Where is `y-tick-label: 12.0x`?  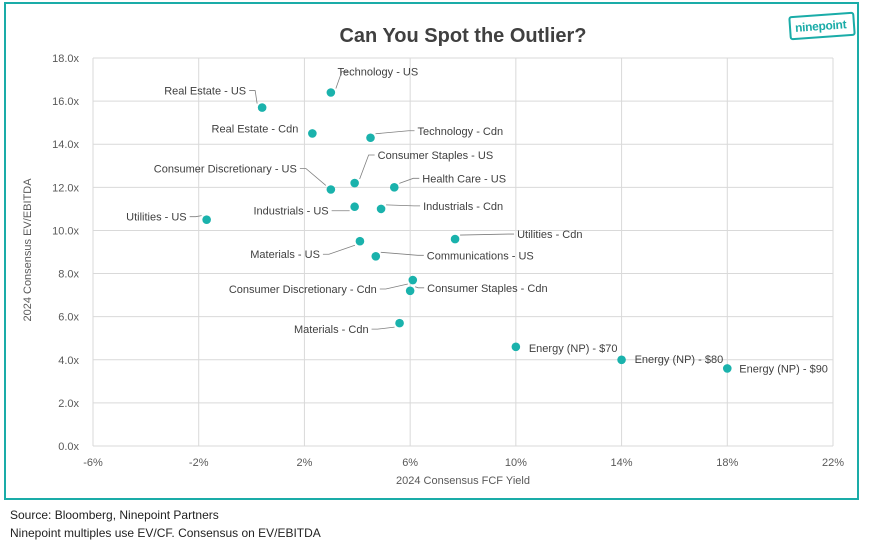
y-tick-label: 12.0x is located at coordinates (65, 188).